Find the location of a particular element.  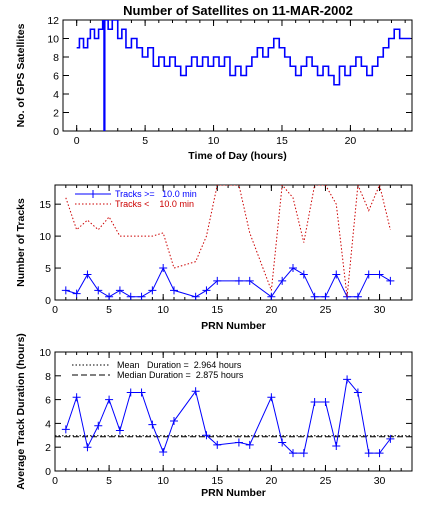

panel3-y-tick-label: 8 is located at coordinates (48, 377).